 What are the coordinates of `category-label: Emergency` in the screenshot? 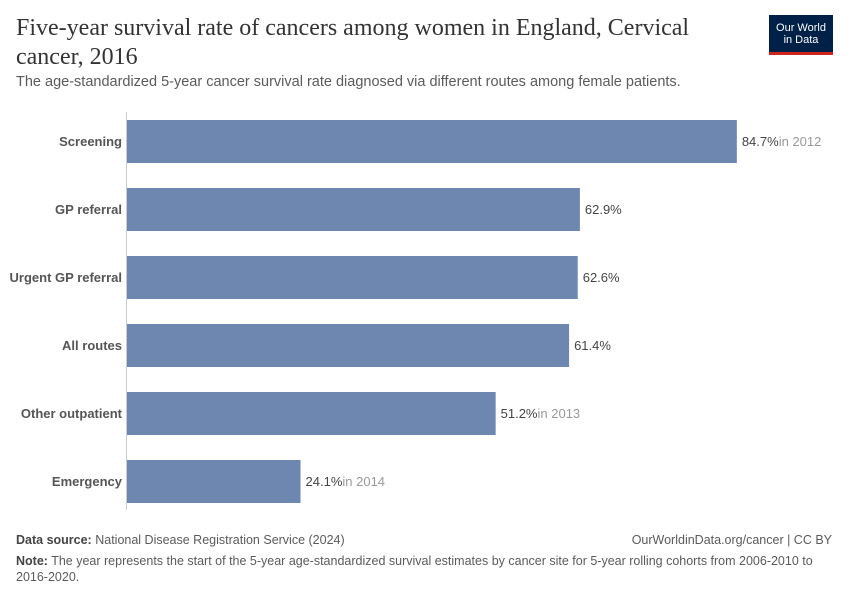 It's located at (87, 481).